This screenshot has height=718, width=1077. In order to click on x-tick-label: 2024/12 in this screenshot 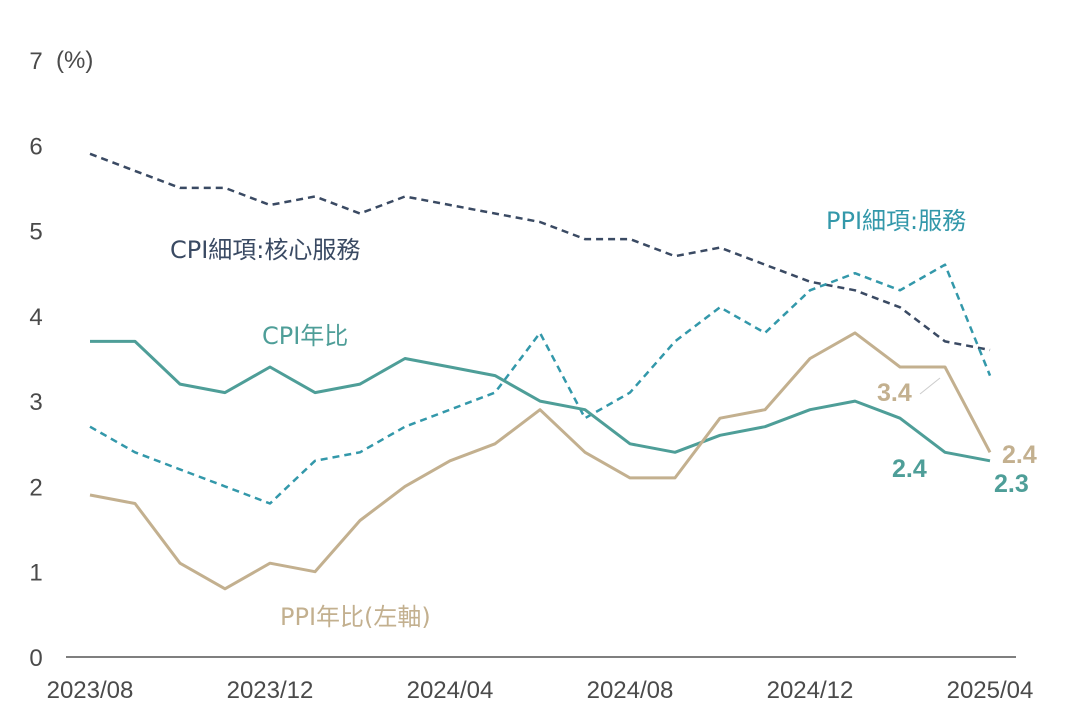, I will do `click(810, 690)`.